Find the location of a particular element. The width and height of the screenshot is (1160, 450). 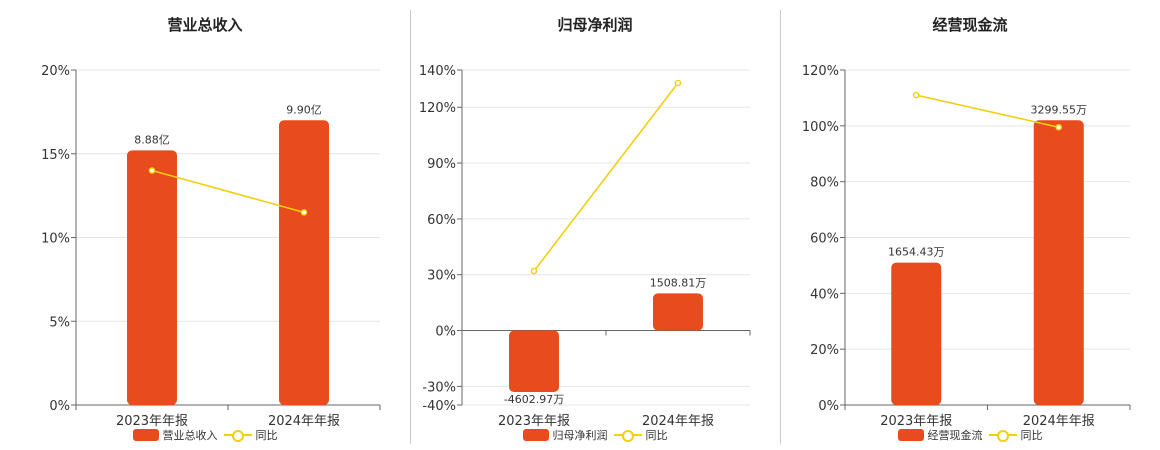

bar-value-label: 8.88亿 is located at coordinates (152, 139).